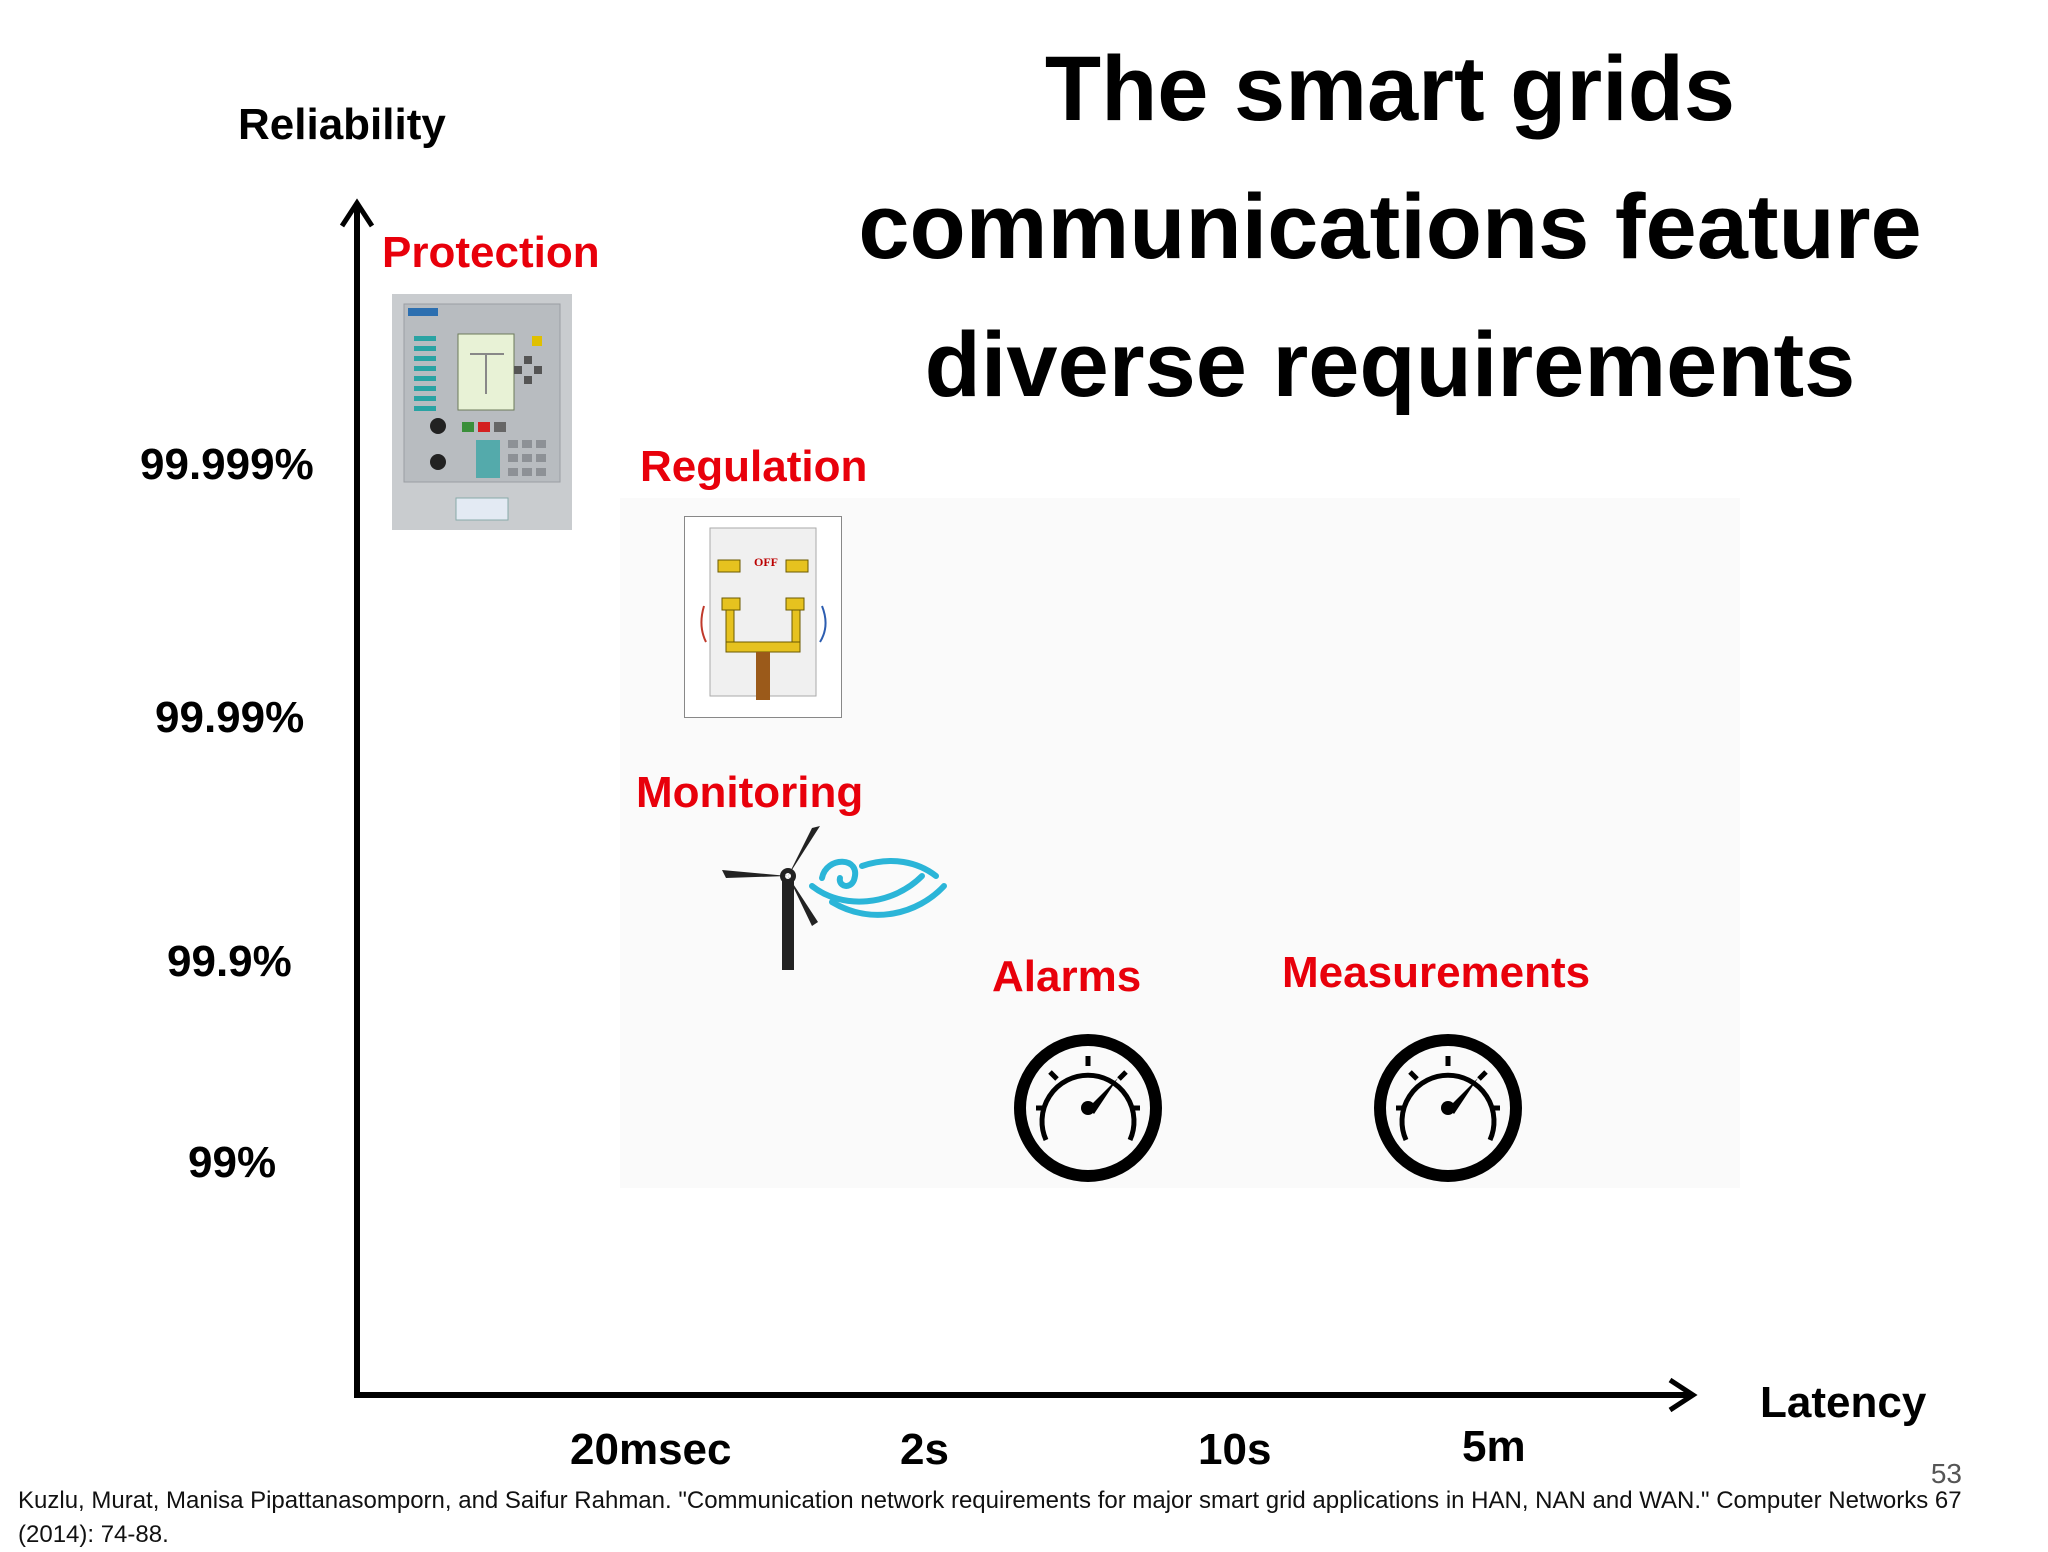  What do you see at coordinates (482, 412) in the screenshot?
I see `protection-relay-panel-icon` at bounding box center [482, 412].